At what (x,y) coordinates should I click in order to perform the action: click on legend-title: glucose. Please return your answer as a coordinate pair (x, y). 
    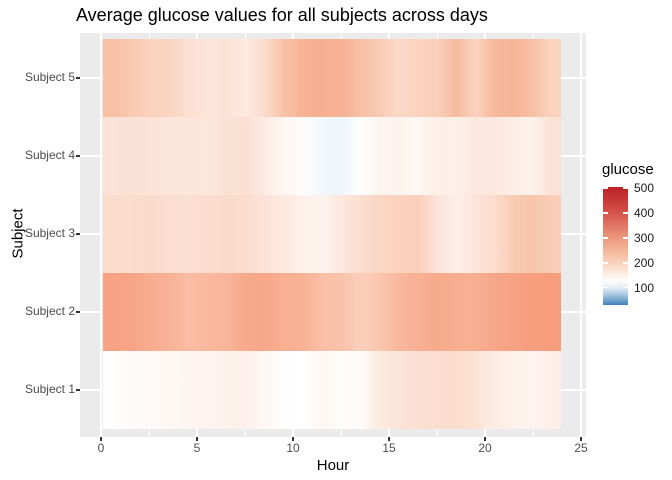
    Looking at the image, I should click on (628, 169).